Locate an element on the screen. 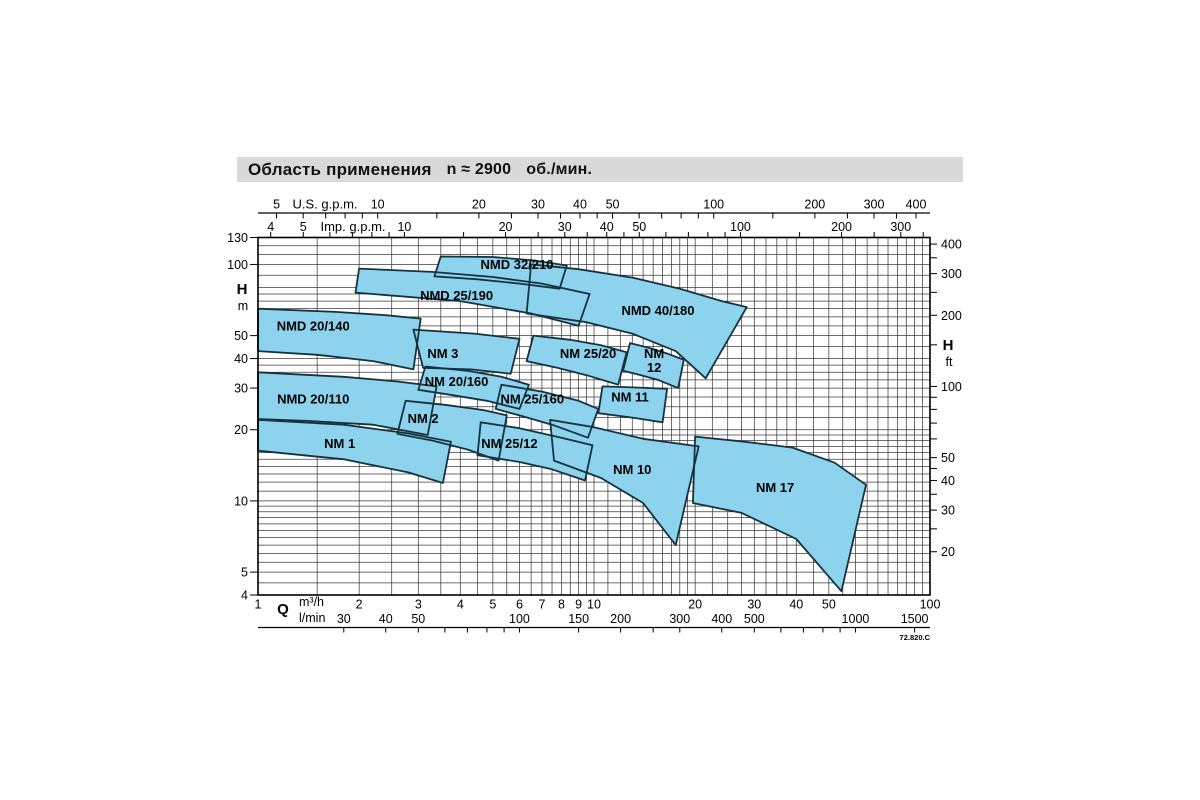 The width and height of the screenshot is (1200, 800). us-gpm-value: 50 is located at coordinates (613, 205).